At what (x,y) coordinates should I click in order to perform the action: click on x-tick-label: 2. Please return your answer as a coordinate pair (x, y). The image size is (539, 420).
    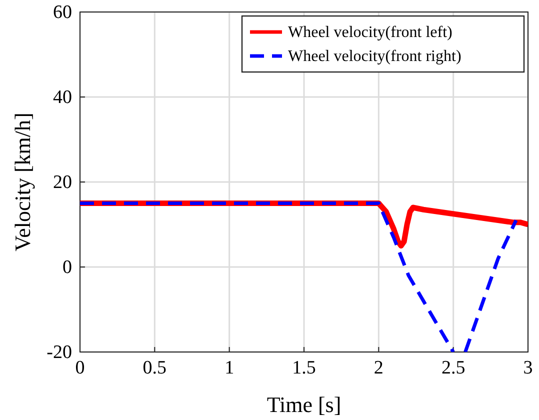
    Looking at the image, I should click on (379, 367).